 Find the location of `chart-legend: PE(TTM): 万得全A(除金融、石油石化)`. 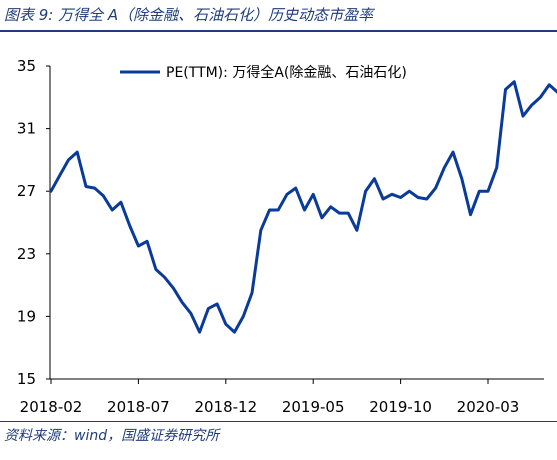

chart-legend: PE(TTM): 万得全A(除金融、石油石化) is located at coordinates (263, 72).